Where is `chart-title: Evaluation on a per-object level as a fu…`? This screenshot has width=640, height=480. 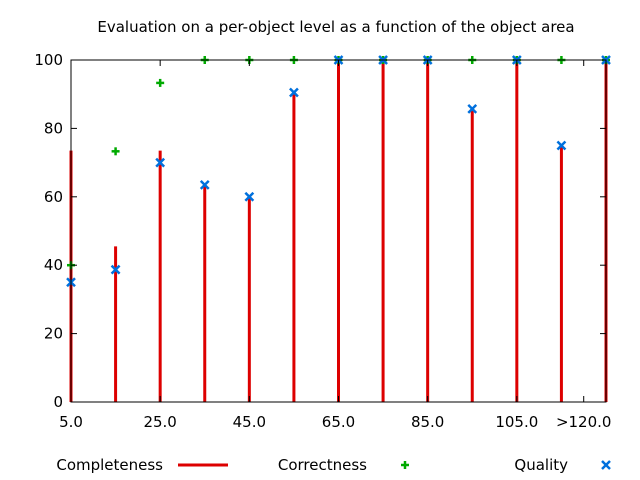 chart-title: Evaluation on a per-object level as a fu… is located at coordinates (335, 27).